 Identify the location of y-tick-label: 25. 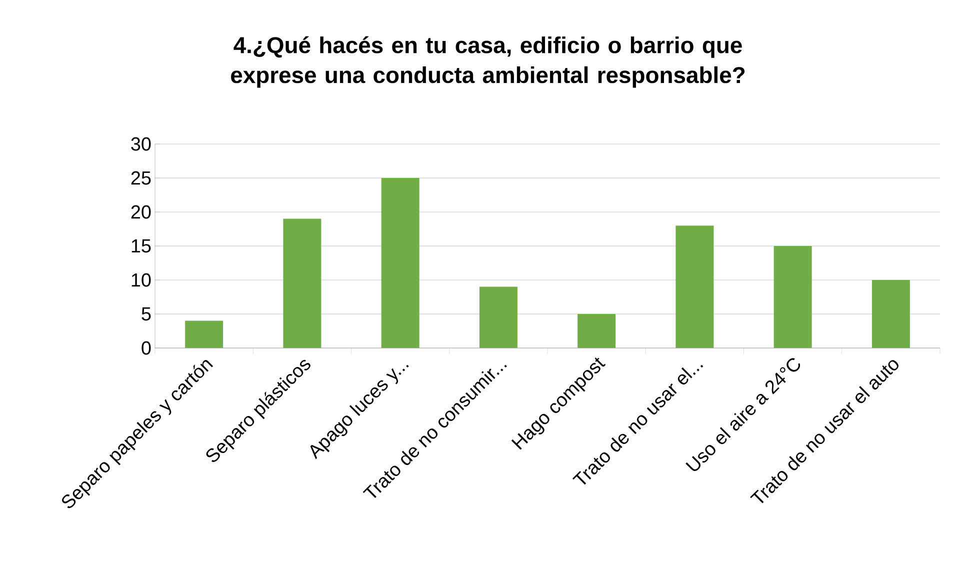
(141, 178).